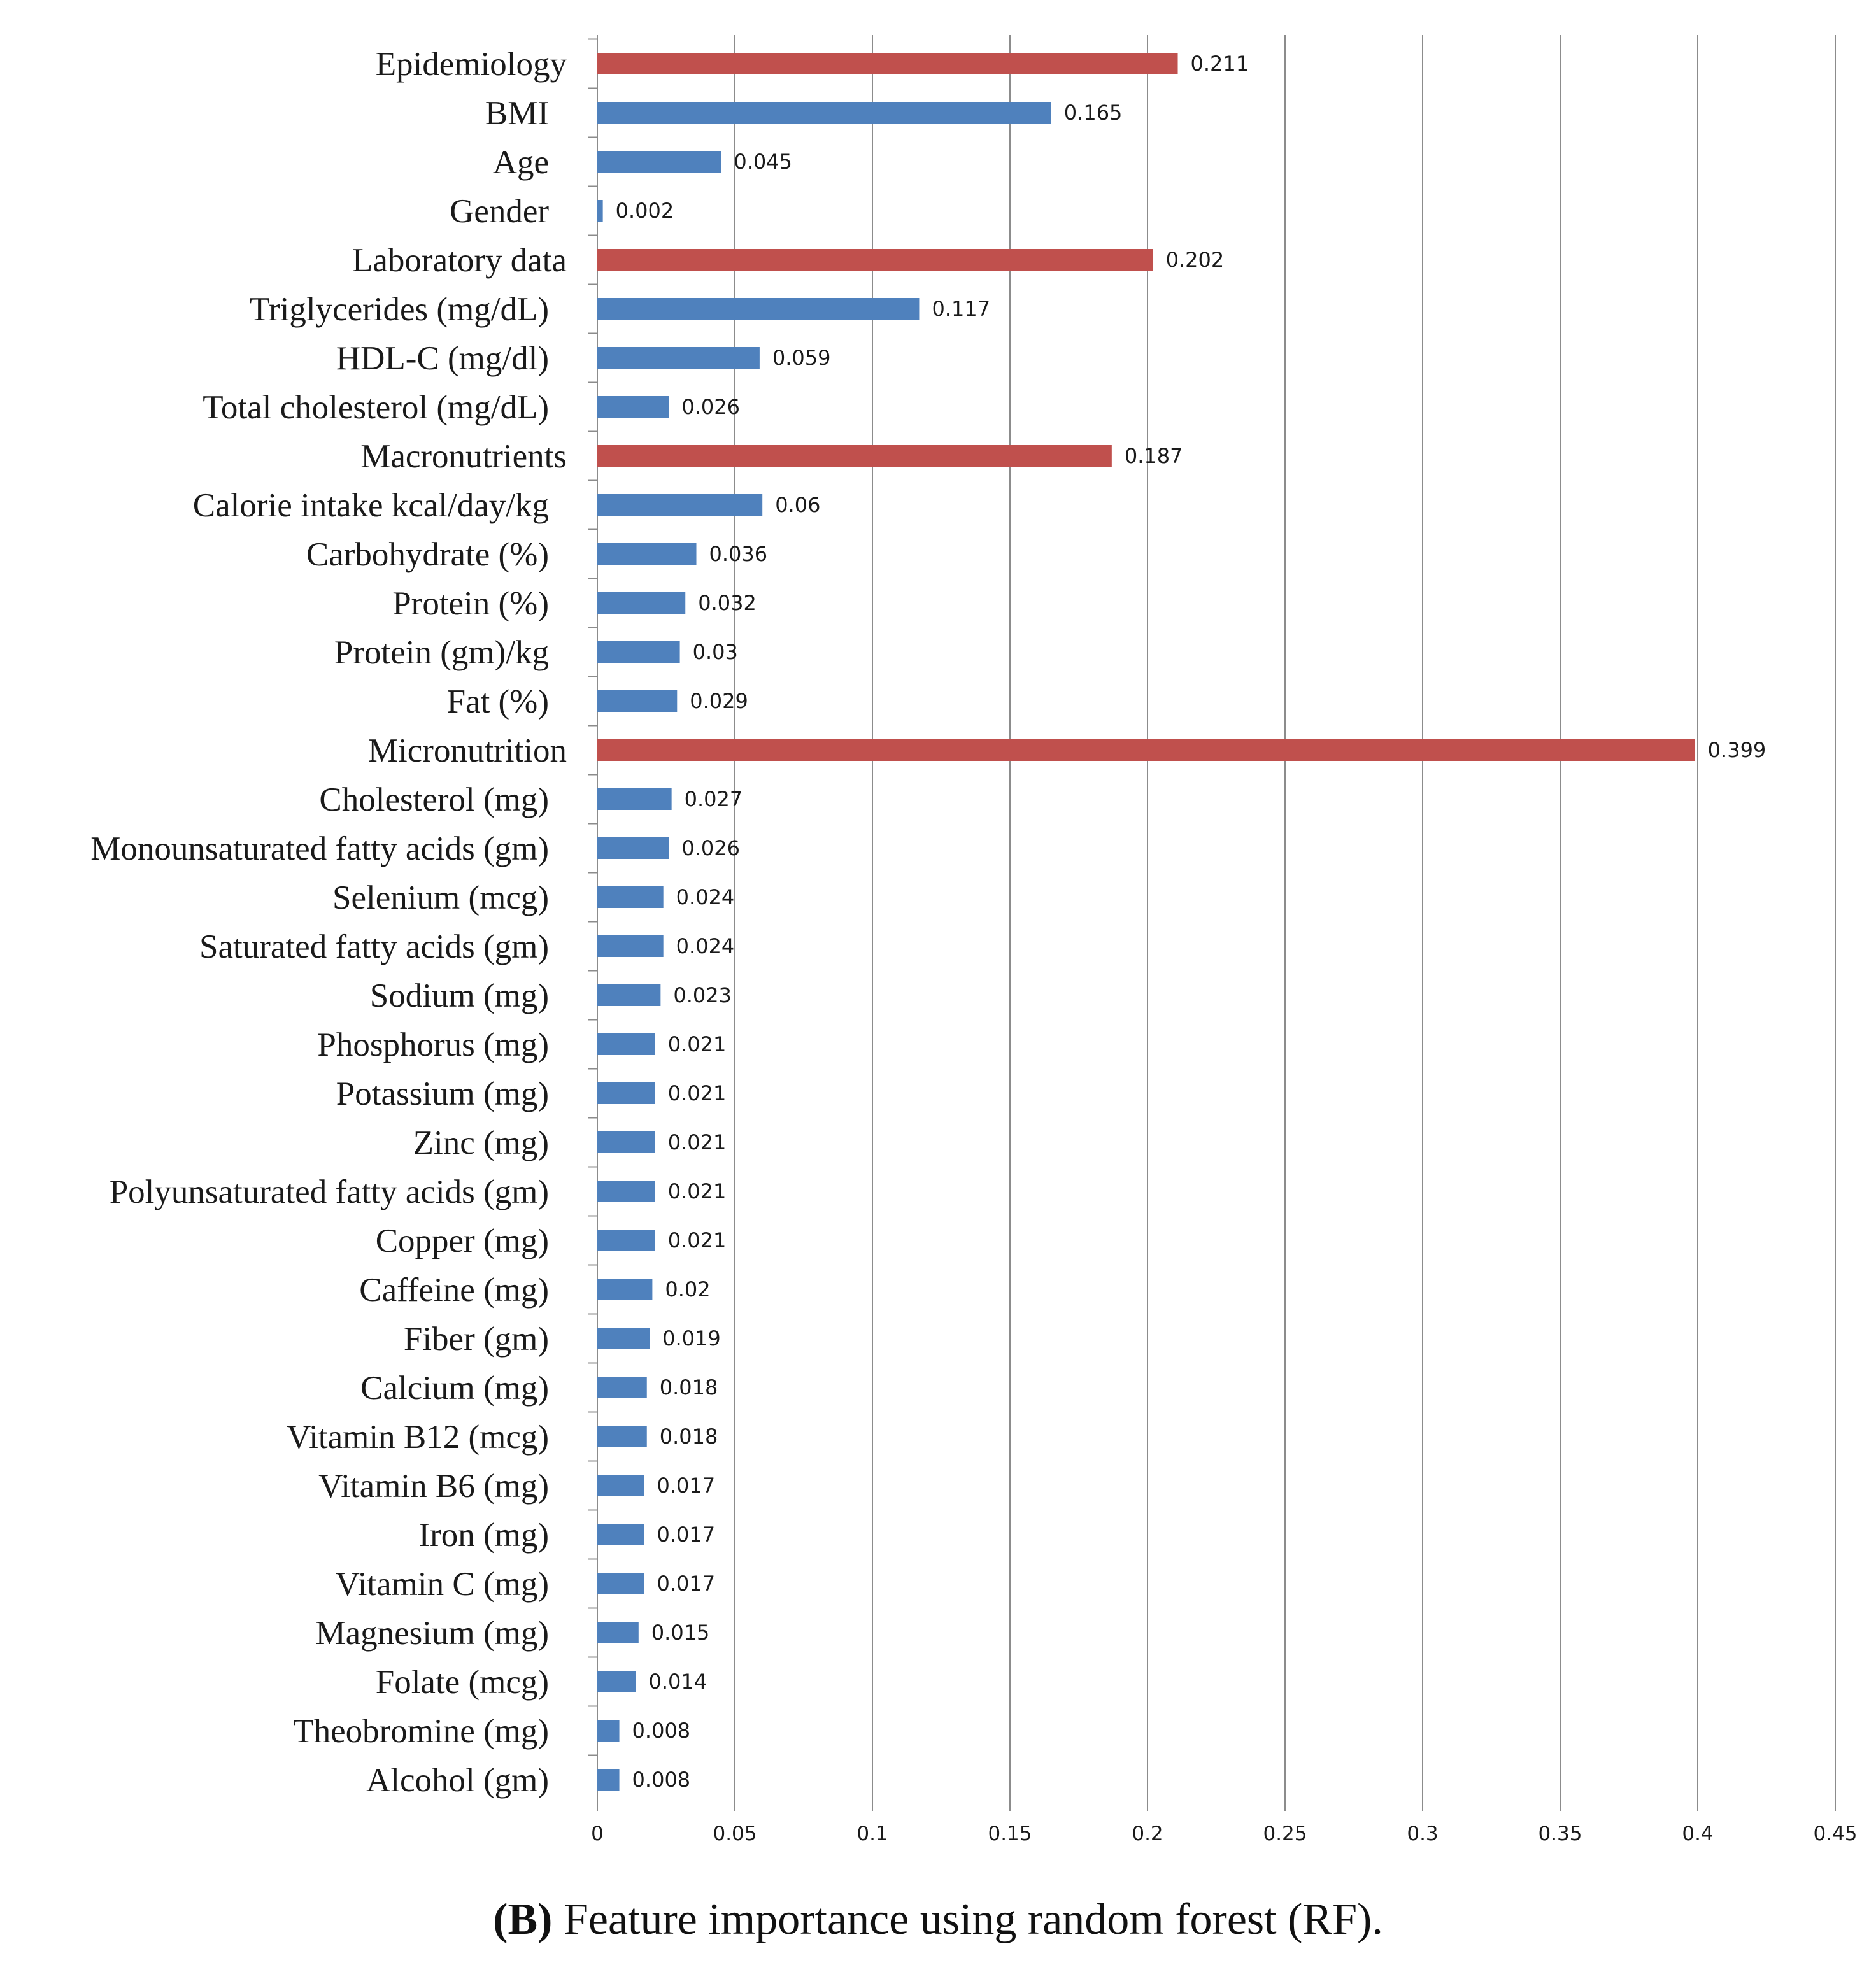 The height and width of the screenshot is (1965, 1876). Describe the element at coordinates (703, 995) in the screenshot. I see `value-label: 0.023` at that location.